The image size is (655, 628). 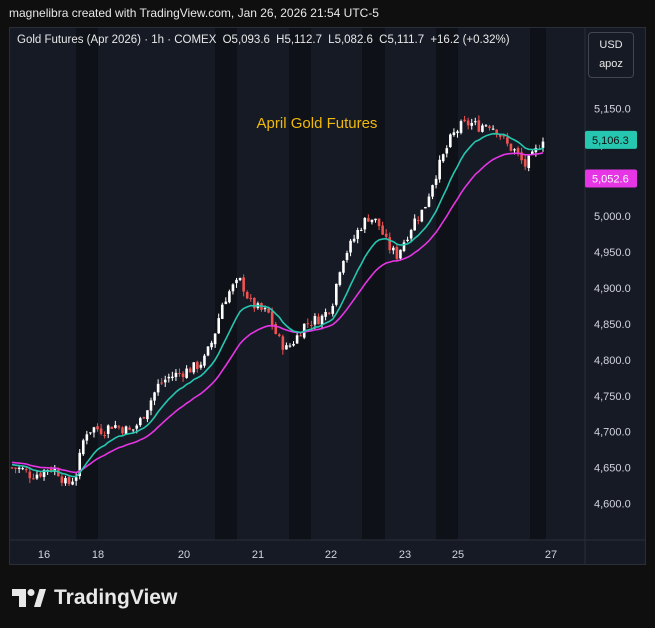 I want to click on currency-selector: USD apoz, so click(x=611, y=55).